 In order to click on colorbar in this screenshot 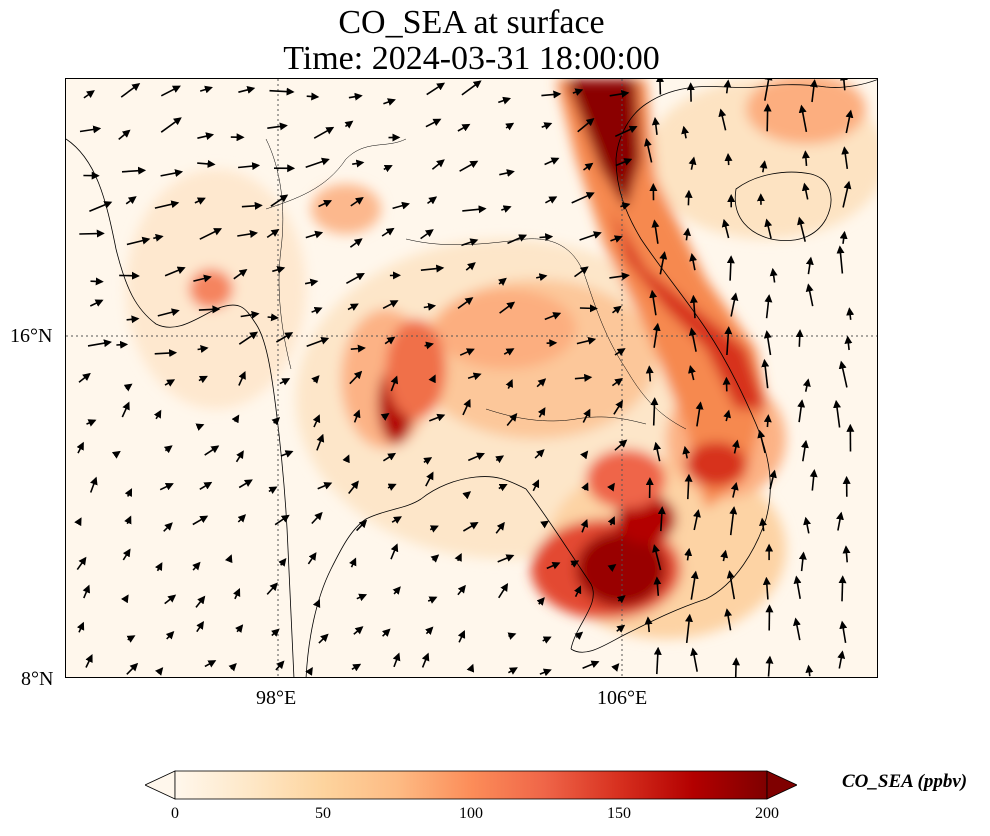, I will do `click(471, 785)`.